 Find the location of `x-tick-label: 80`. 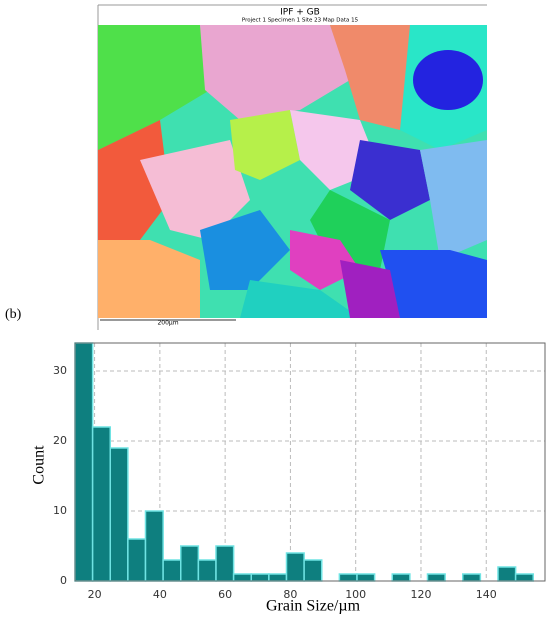

x-tick-label: 80 is located at coordinates (290, 594).